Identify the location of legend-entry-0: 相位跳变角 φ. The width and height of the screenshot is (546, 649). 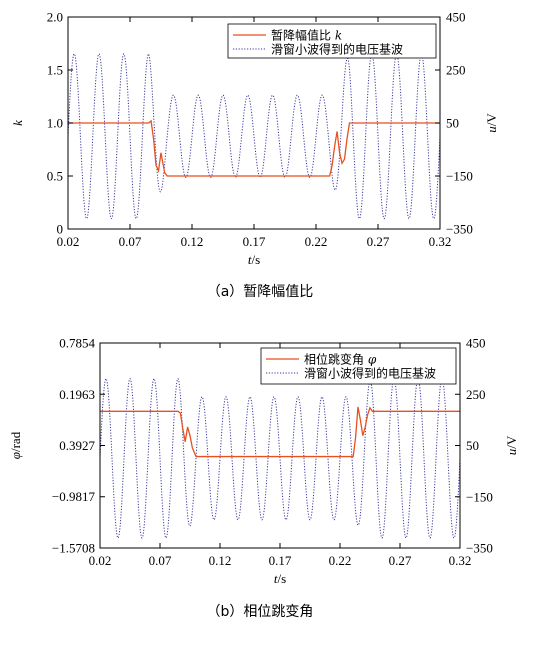
(340, 358).